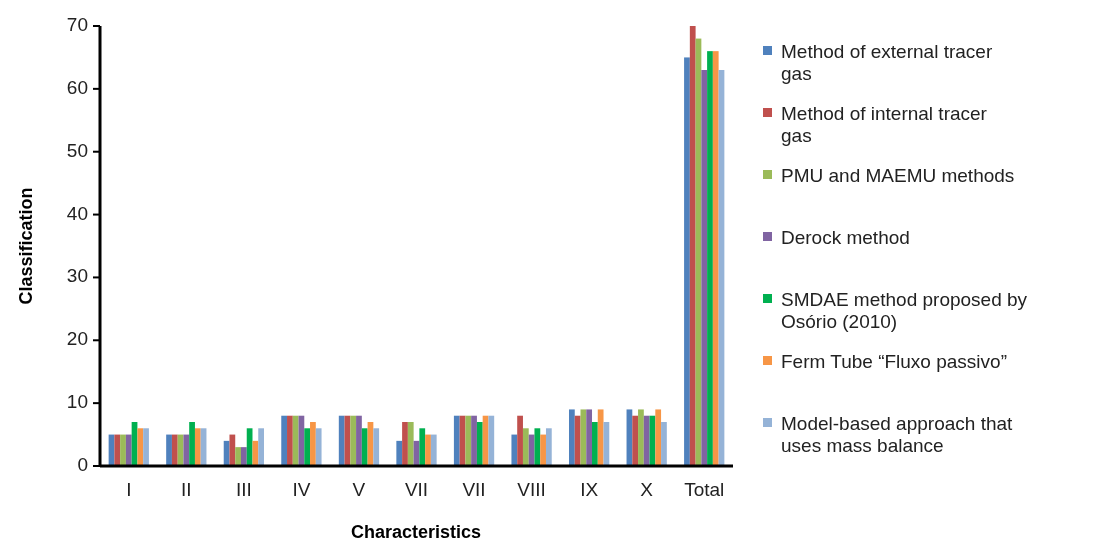 The image size is (1111, 546). What do you see at coordinates (186, 489) in the screenshot?
I see `x-tick-label: II` at bounding box center [186, 489].